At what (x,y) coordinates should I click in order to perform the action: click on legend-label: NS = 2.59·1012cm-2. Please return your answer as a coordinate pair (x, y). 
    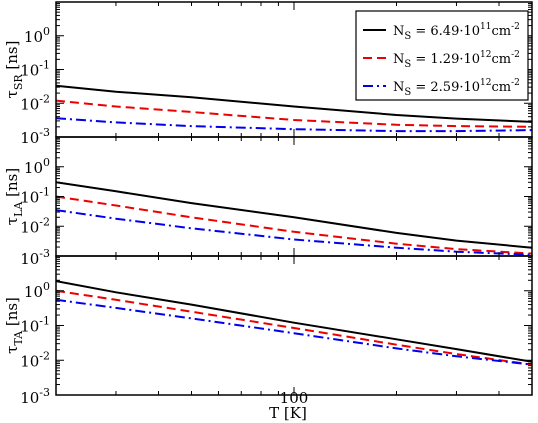
    Looking at the image, I should click on (456, 88).